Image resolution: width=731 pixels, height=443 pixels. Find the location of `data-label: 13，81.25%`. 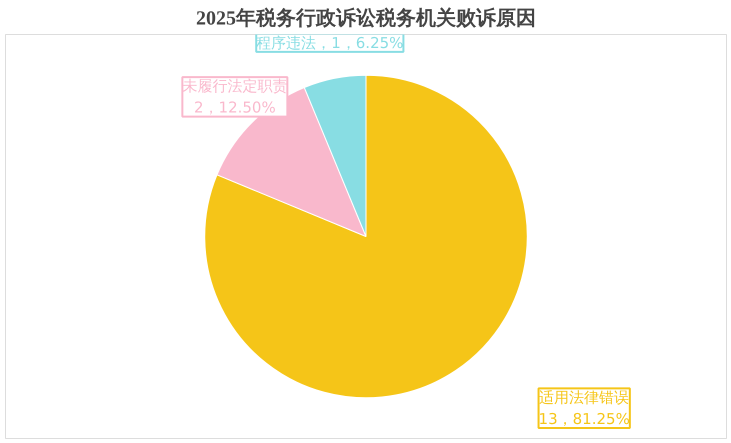

data-label: 13，81.25% is located at coordinates (584, 419).